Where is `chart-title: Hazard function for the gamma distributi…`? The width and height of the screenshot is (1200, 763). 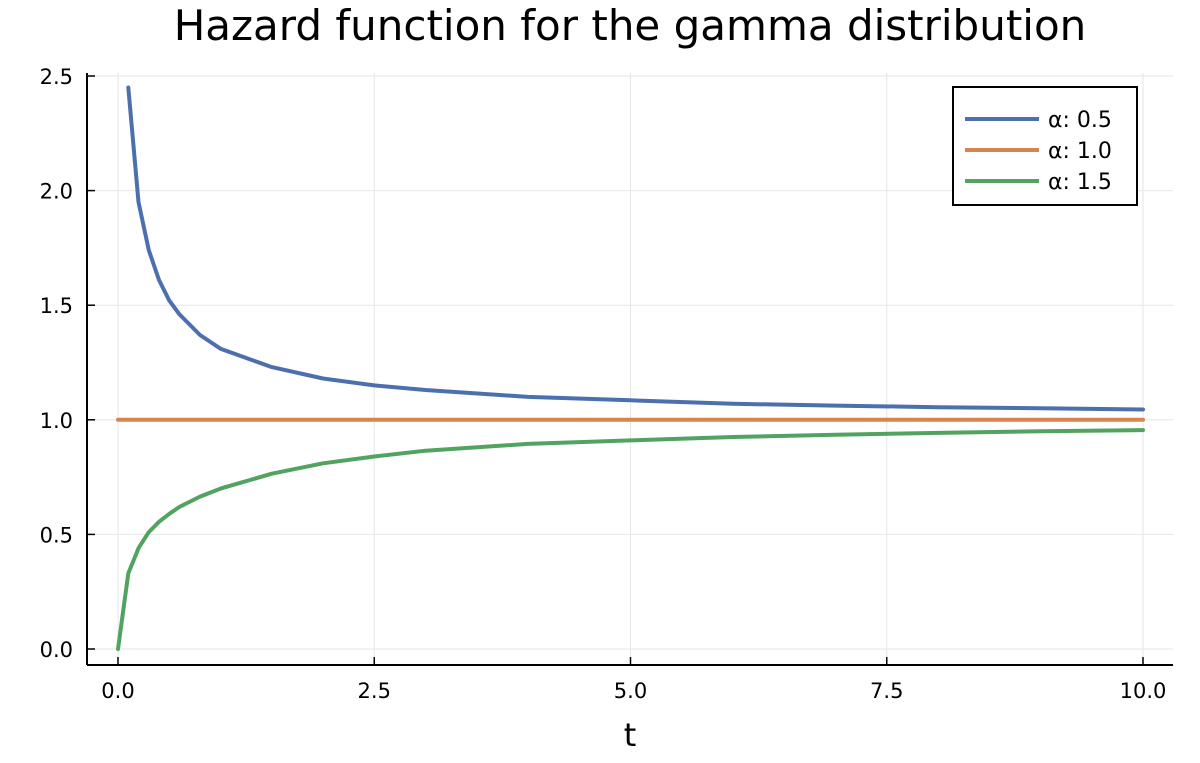
chart-title: Hazard function for the gamma distributi… is located at coordinates (630, 25).